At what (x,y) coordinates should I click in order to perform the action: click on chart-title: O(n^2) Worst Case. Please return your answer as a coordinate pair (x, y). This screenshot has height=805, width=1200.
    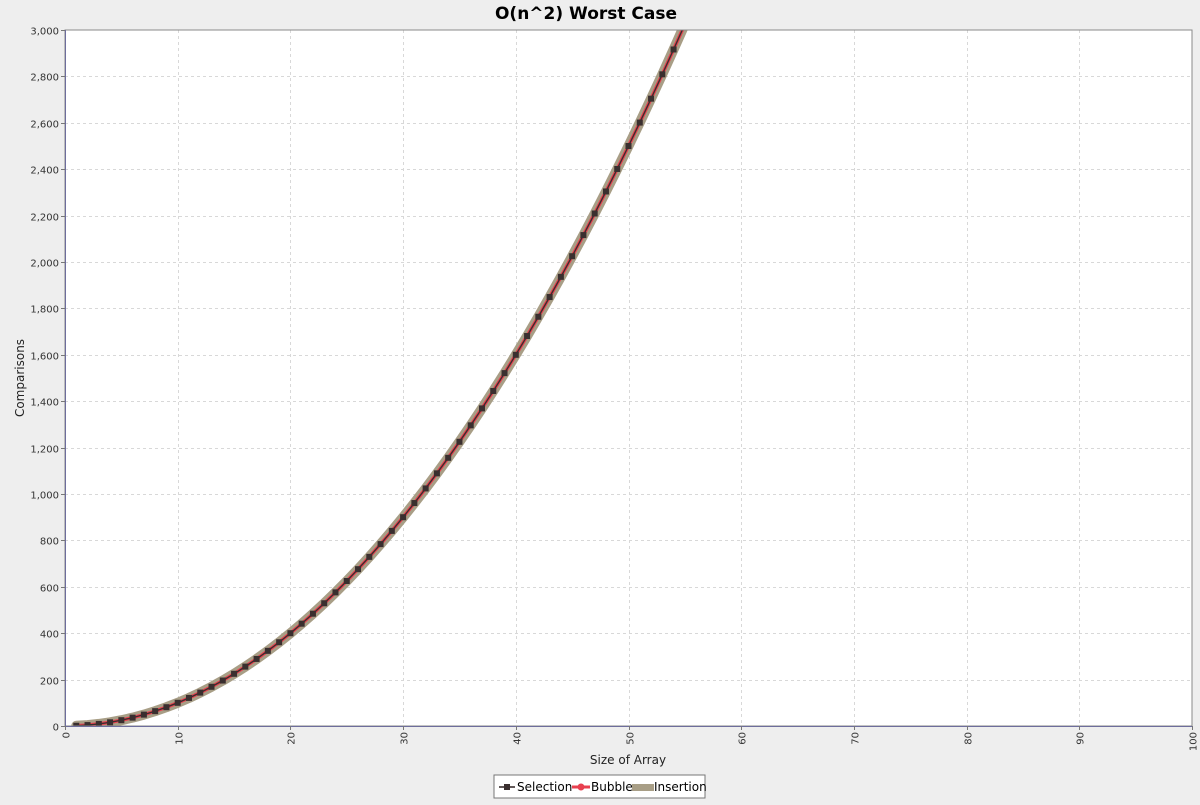
    Looking at the image, I should click on (586, 14).